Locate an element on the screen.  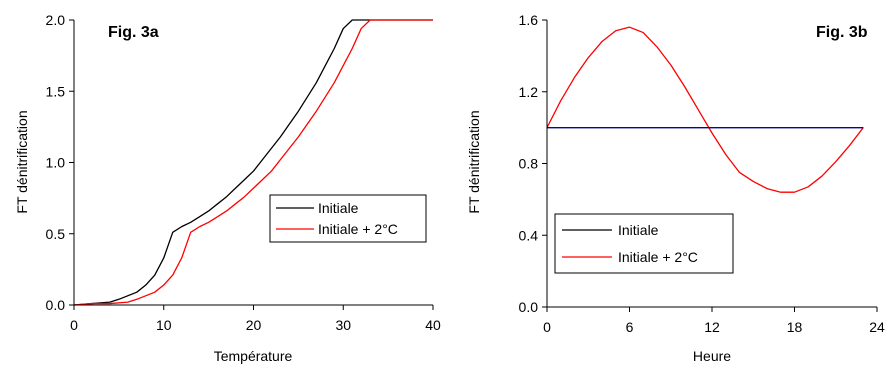
chart-b-x-tick-label: 24 is located at coordinates (877, 327).